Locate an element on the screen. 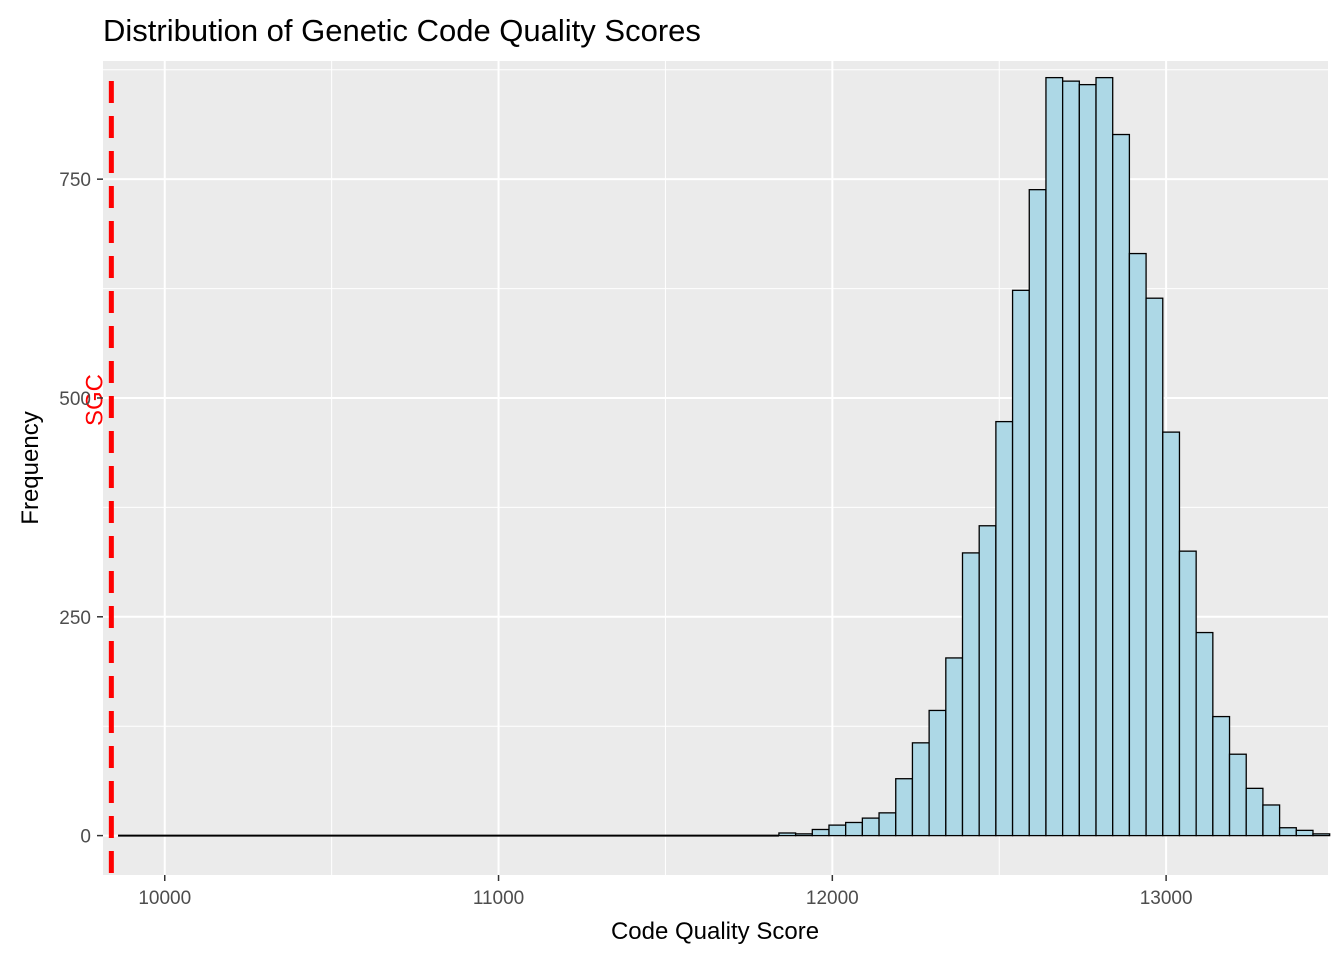  y-tick-label: 250 is located at coordinates (75, 618).